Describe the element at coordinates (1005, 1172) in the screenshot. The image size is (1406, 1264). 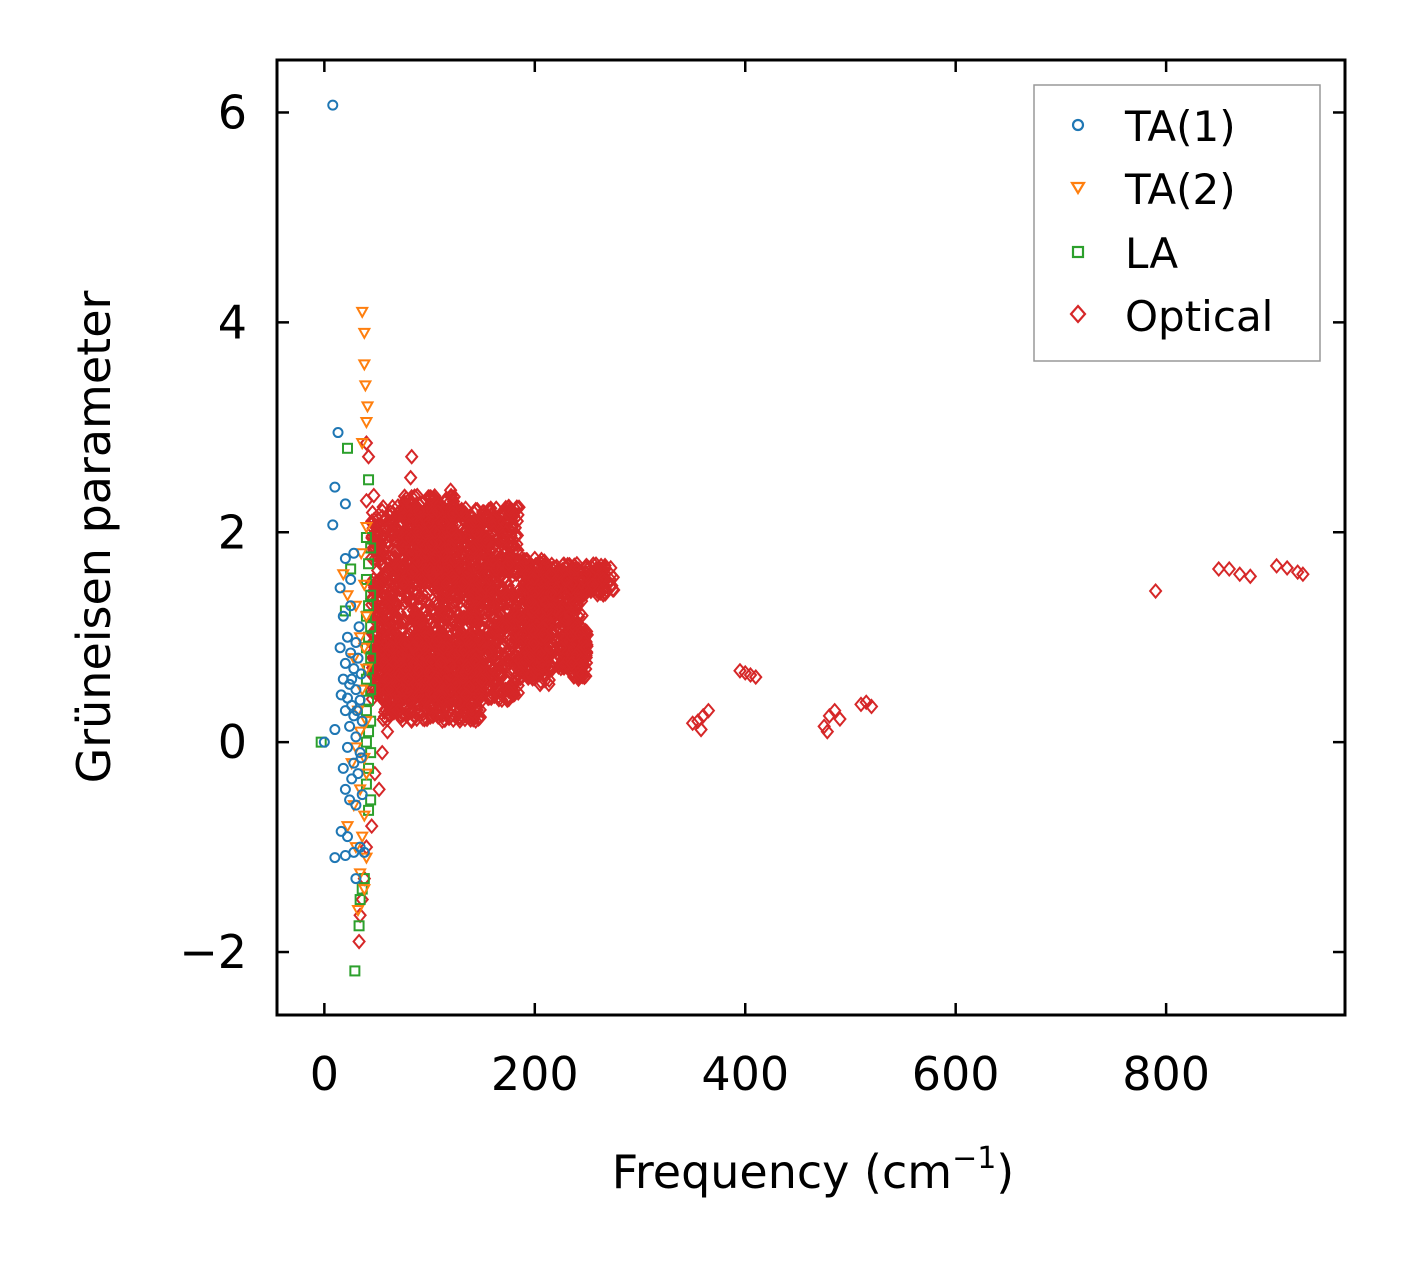
I see `x-axis-title-suffix: )` at that location.